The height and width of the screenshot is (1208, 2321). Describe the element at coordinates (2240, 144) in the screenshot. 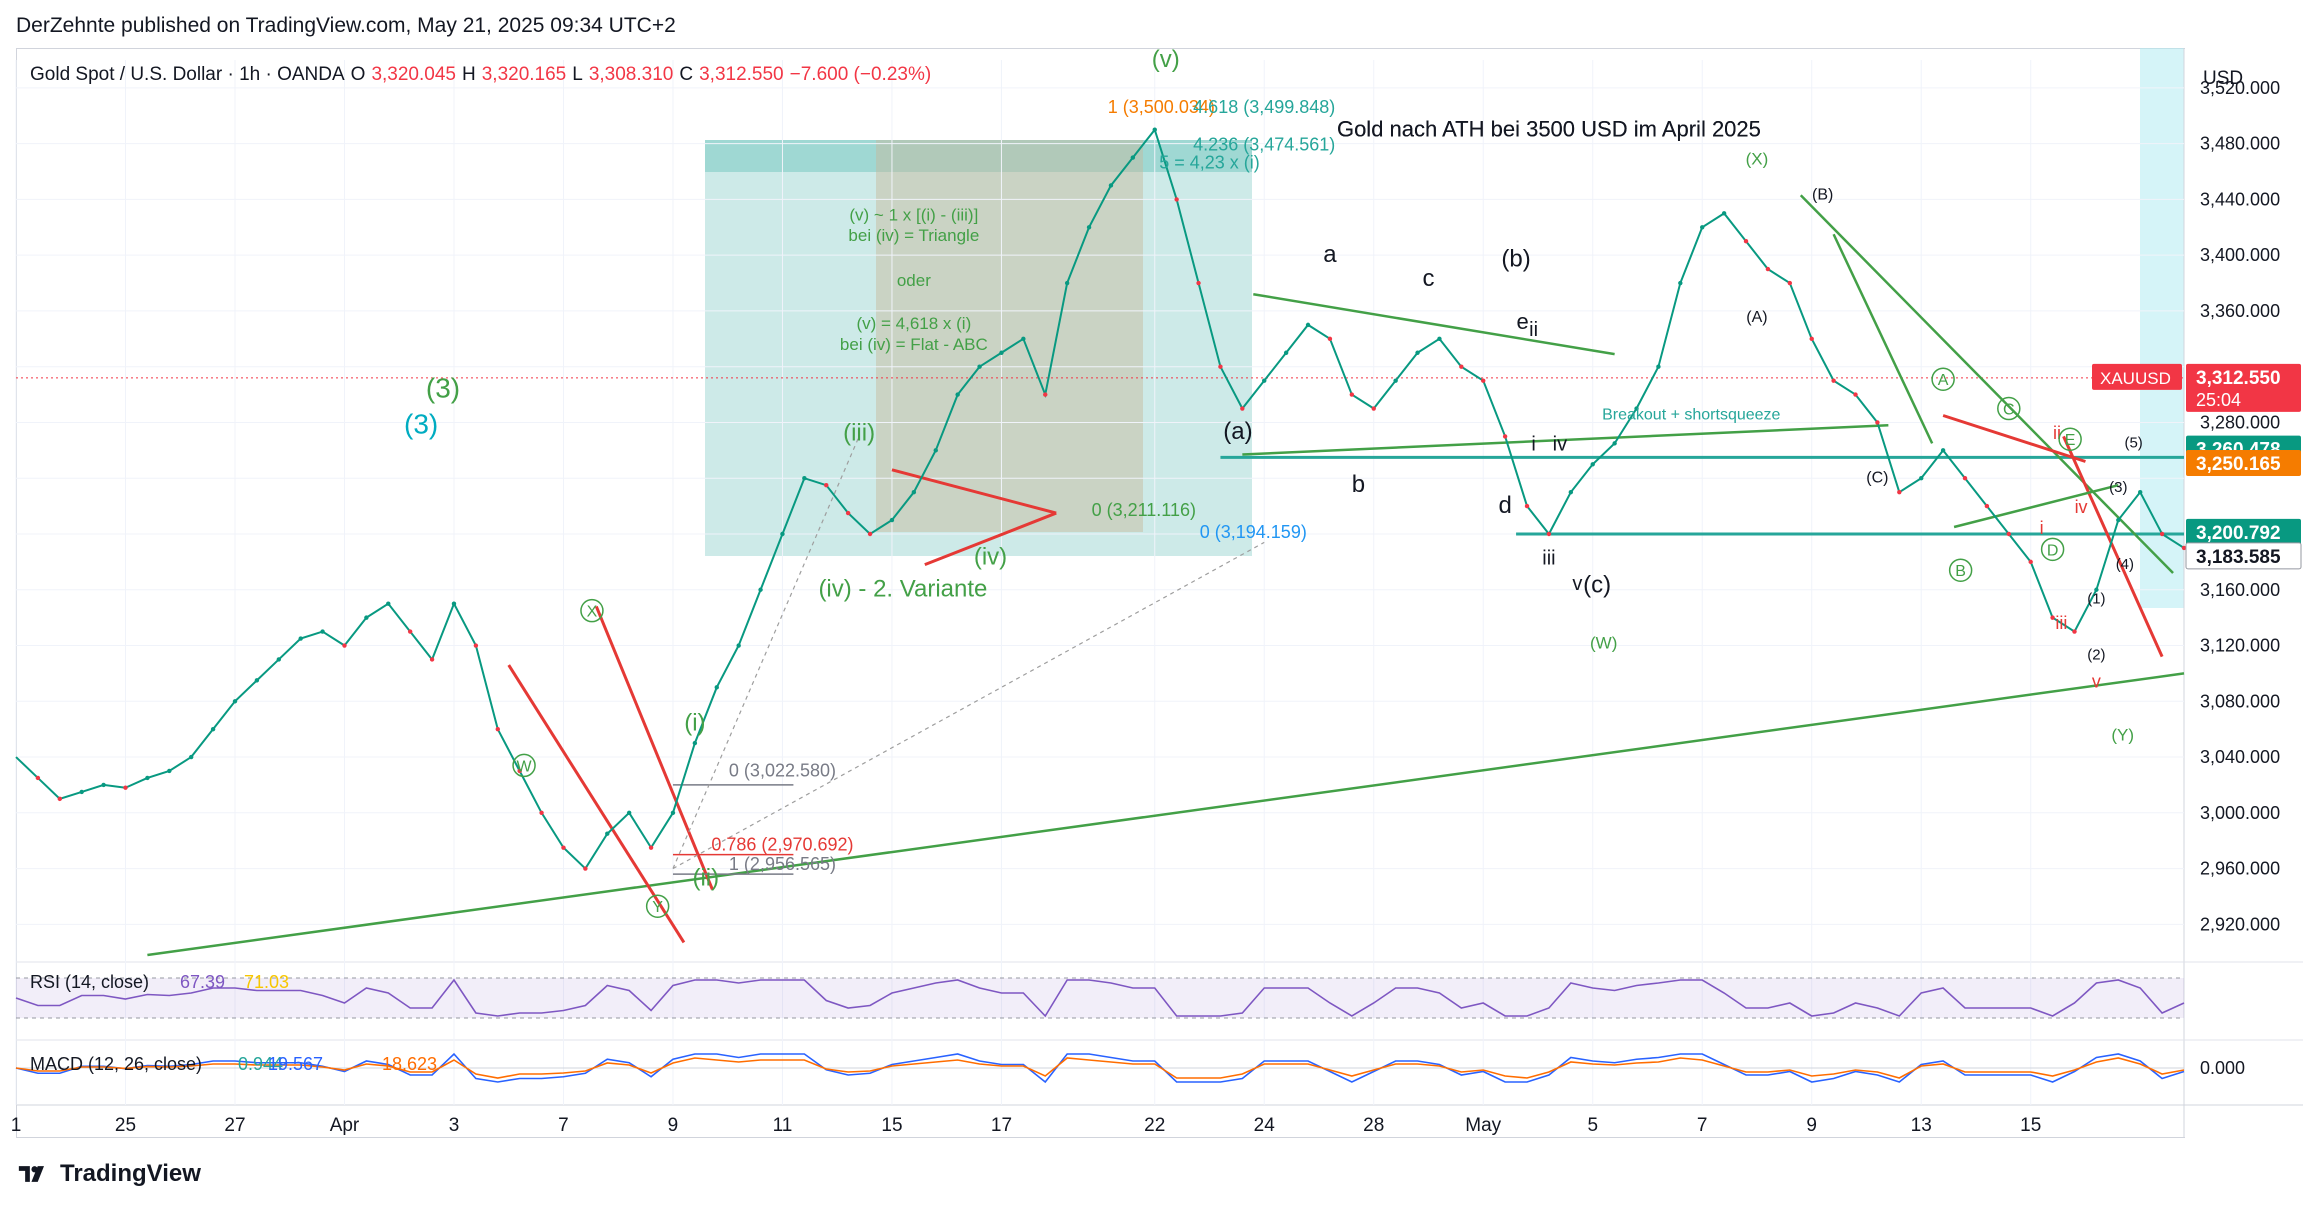

I see `y-tick-label: 3,480.000` at that location.